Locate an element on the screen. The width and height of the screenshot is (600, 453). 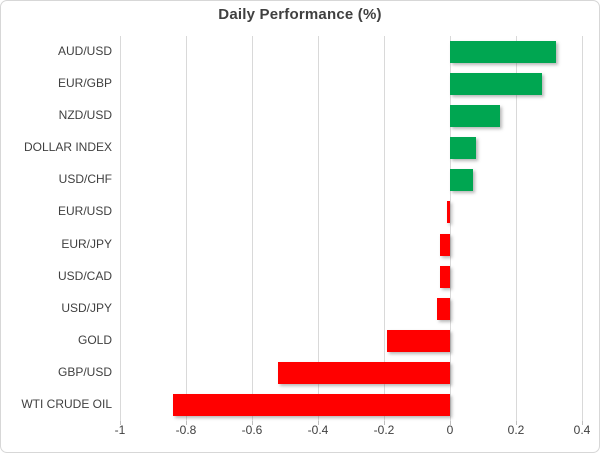
x-tick-label: 0.4 is located at coordinates (582, 430).